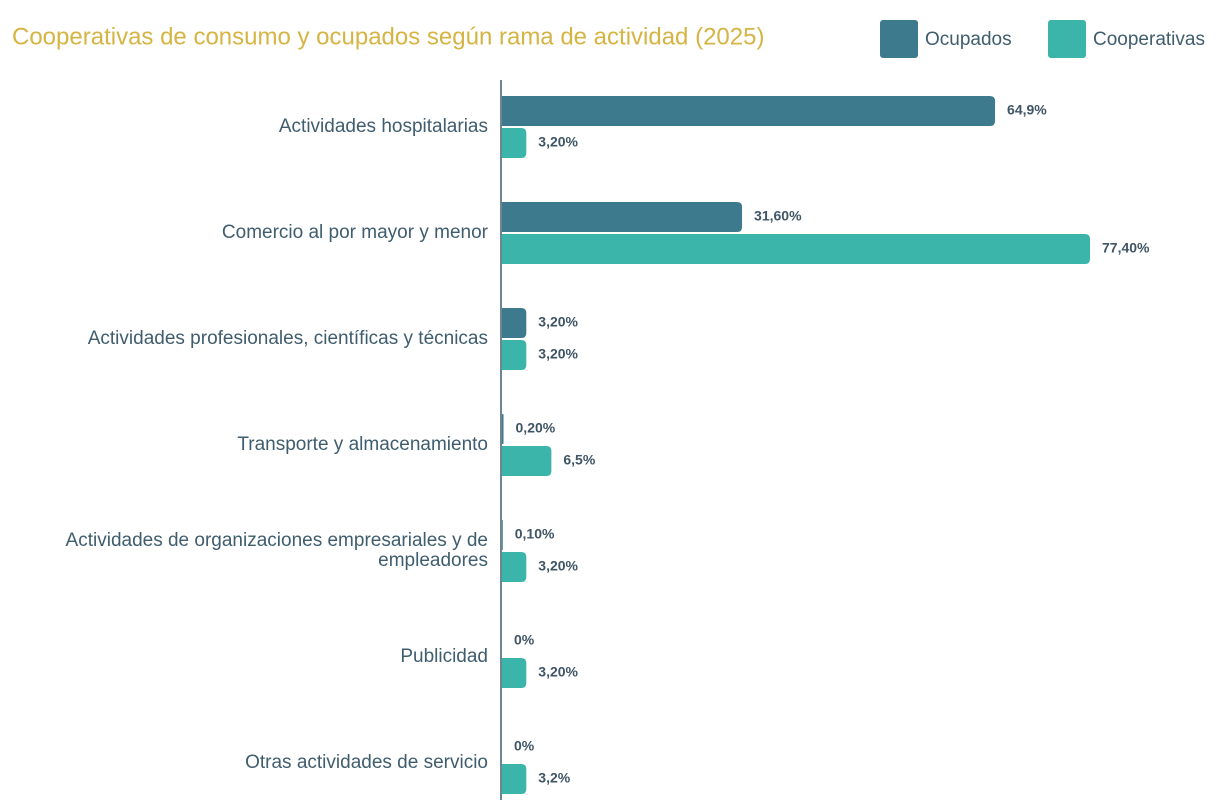  I want to click on legend-label: Ocupados, so click(968, 39).